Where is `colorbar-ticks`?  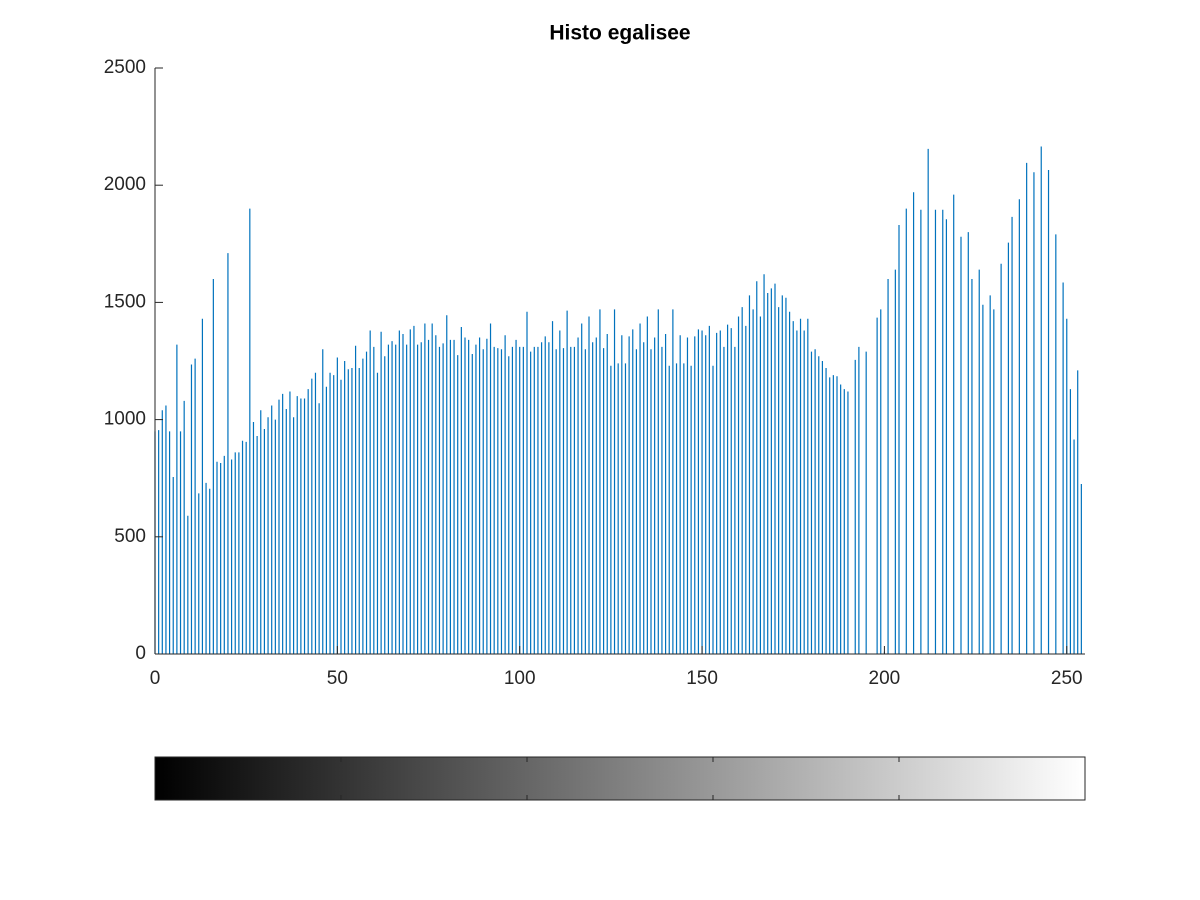
colorbar-ticks is located at coordinates (620, 778).